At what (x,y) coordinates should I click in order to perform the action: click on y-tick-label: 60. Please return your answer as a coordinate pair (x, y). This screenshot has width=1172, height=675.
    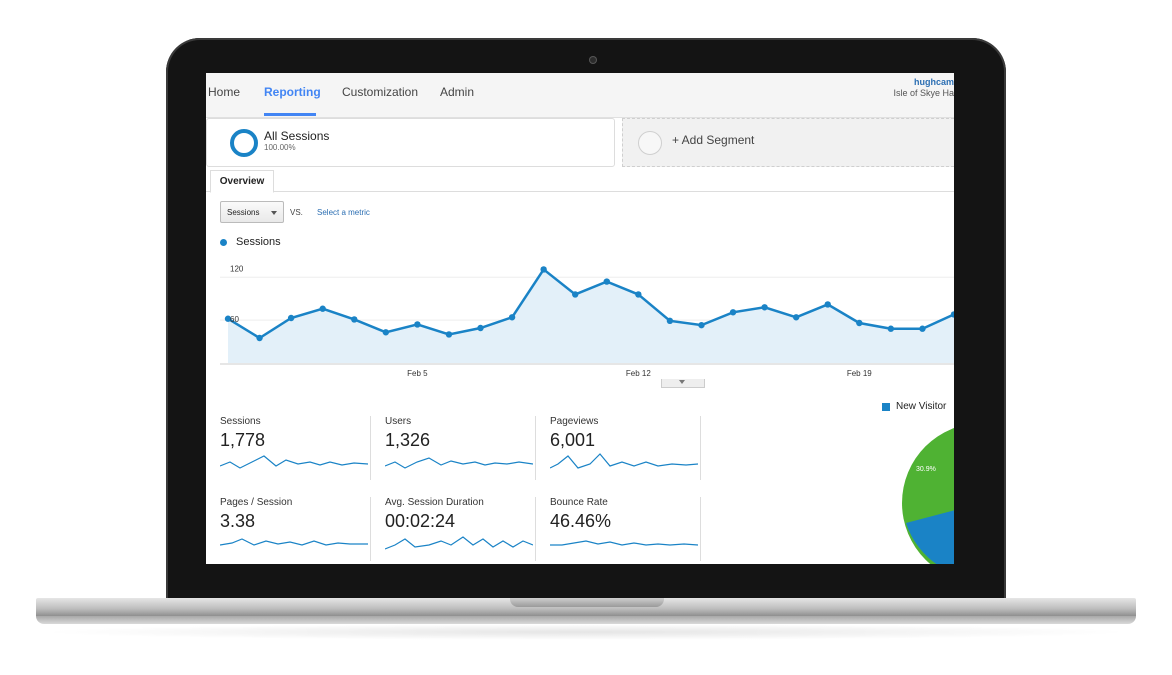
    Looking at the image, I should click on (234, 319).